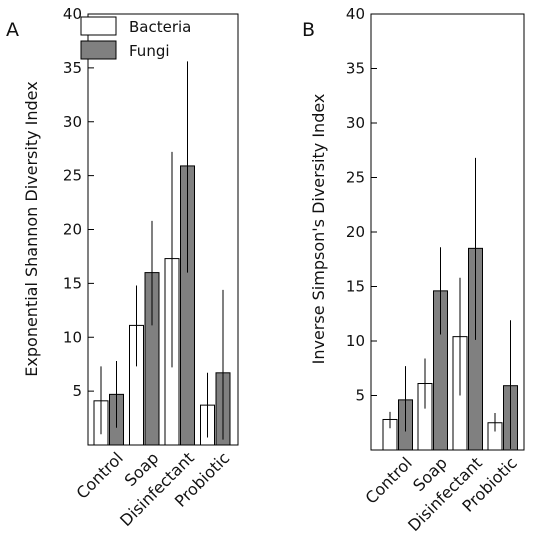 This screenshot has height=543, width=550. Describe the element at coordinates (31, 228) in the screenshot. I see `panel-a-y-axis-label: Exponential Shannon Diversity Index` at that location.